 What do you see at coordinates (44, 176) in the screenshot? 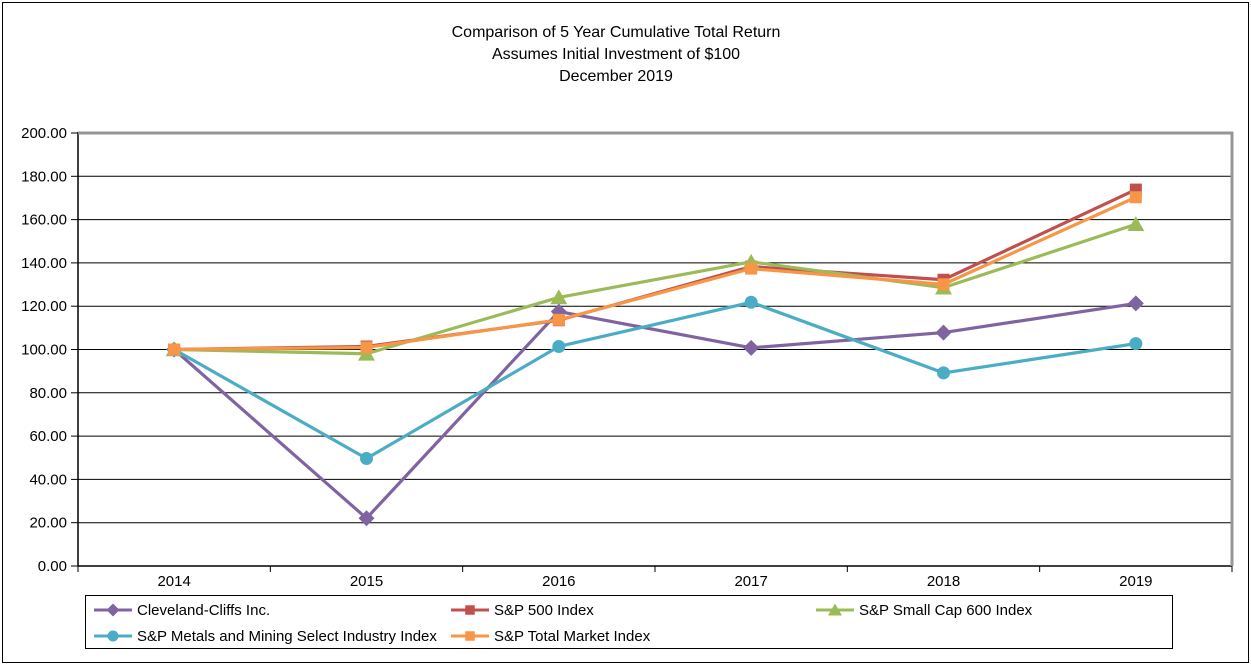
I see `y-axis-label: 180.00` at bounding box center [44, 176].